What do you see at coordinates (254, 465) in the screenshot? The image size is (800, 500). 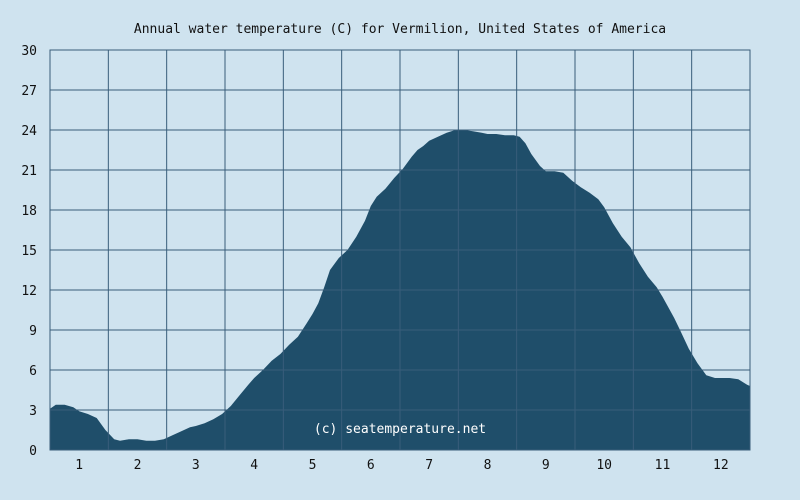 I see `x-tick-label: 4` at bounding box center [254, 465].